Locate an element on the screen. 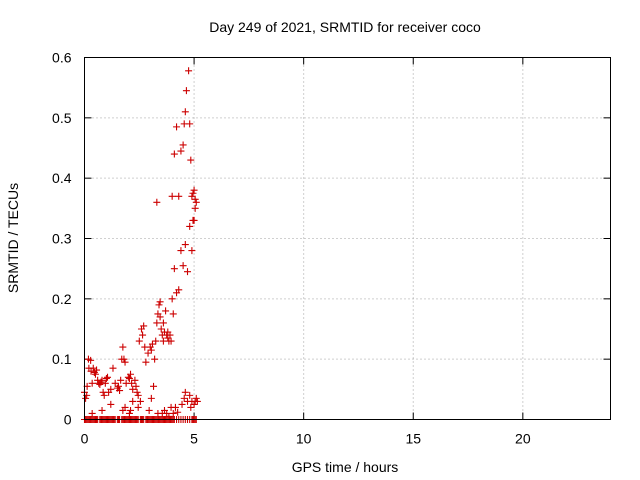  y-tick-label: 0.3 is located at coordinates (62, 239).